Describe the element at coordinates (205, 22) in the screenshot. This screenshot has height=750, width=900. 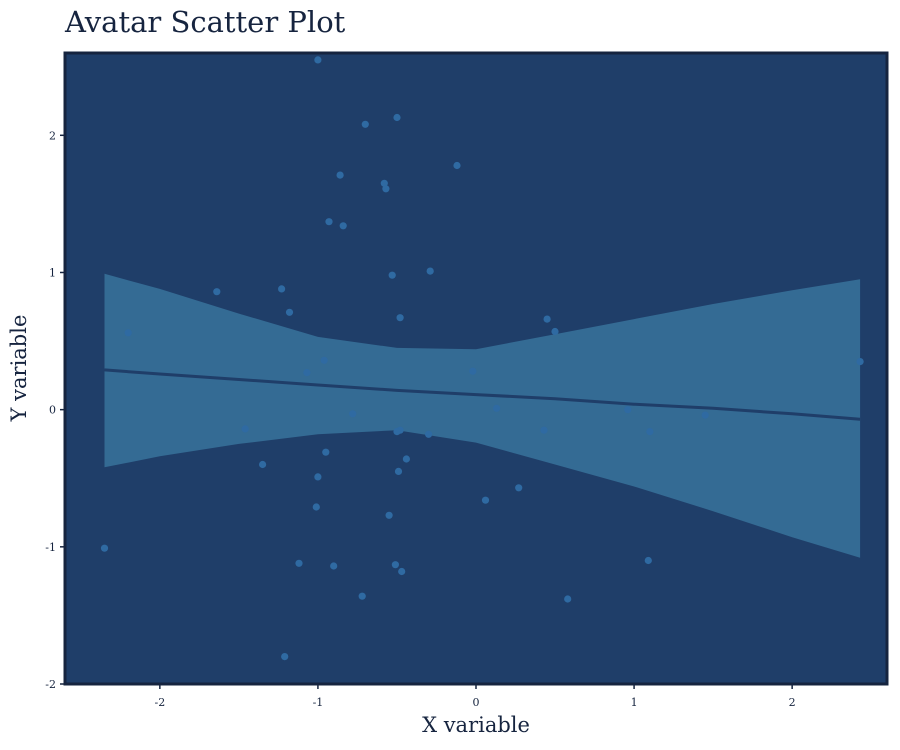
I see `chart-title: Avatar Scatter Plot` at that location.